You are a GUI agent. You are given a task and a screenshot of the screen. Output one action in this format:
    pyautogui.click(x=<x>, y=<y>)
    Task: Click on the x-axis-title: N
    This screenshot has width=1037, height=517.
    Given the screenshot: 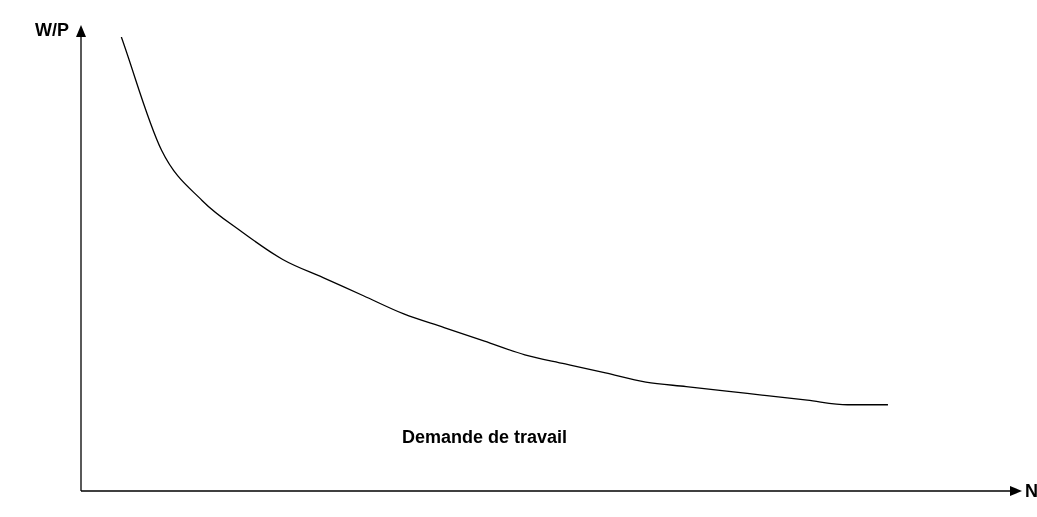 What is the action you would take?
    pyautogui.click(x=1031, y=490)
    